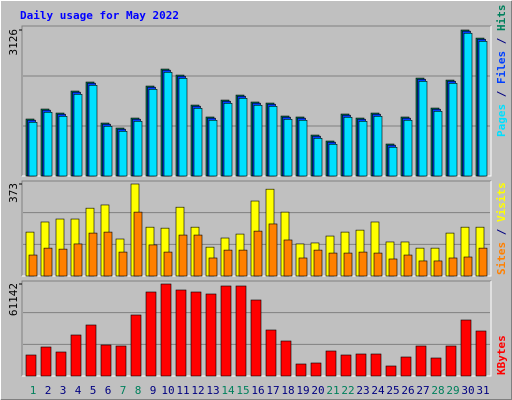 The image size is (512, 400). I want to click on x-tick-label: 25, so click(392, 390).